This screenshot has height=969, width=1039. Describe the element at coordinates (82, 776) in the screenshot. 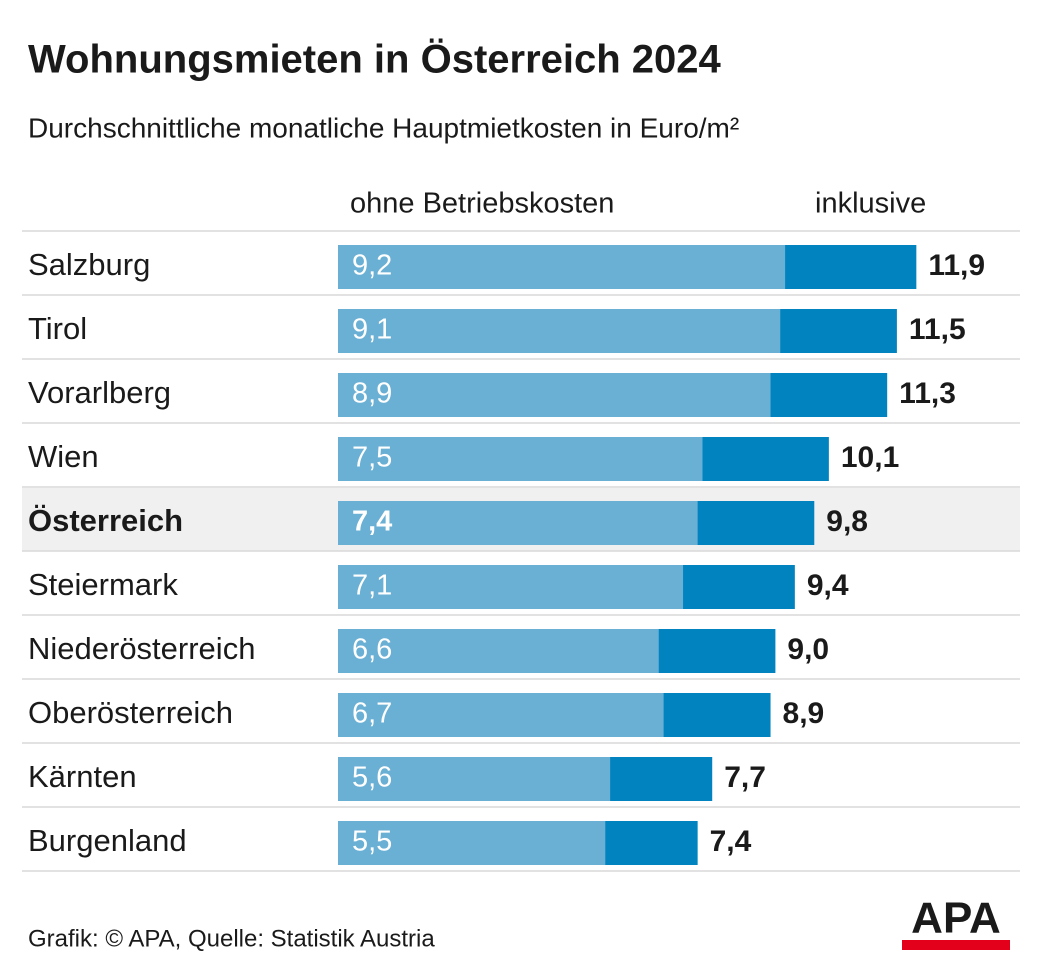

I see `category-label: Kärnten` at that location.